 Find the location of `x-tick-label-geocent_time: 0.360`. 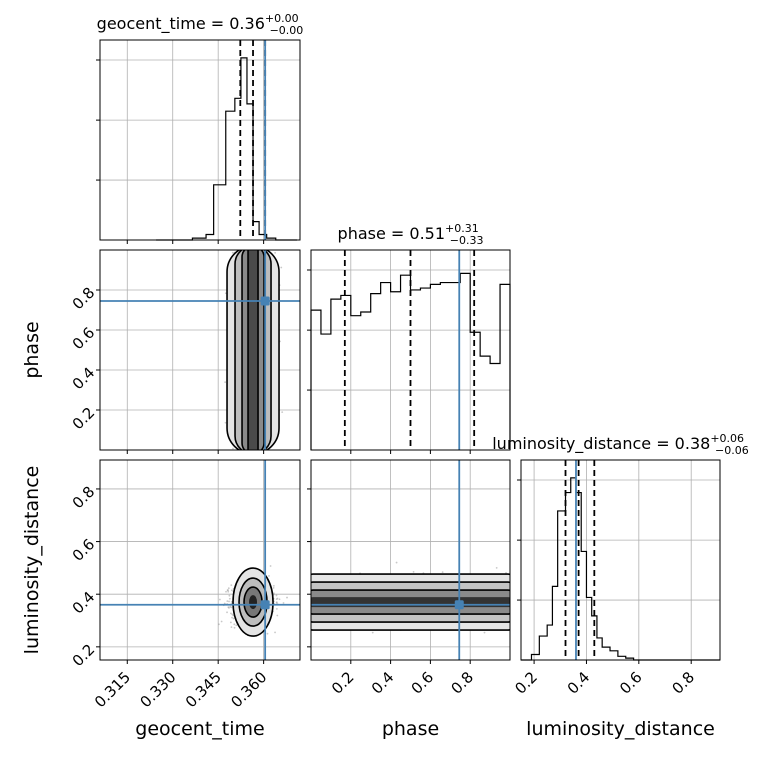

x-tick-label-geocent_time: 0.360 is located at coordinates (248, 689).